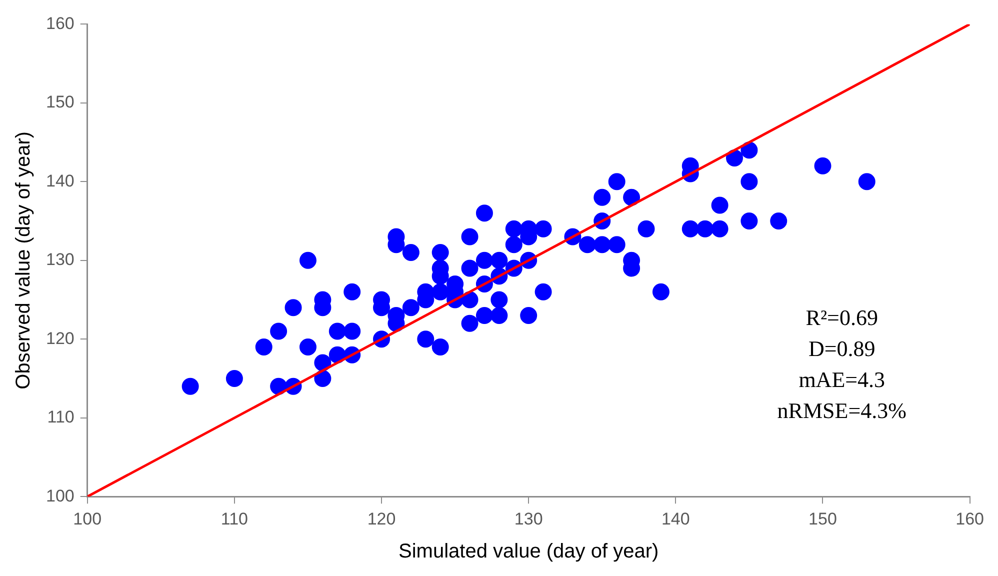  What do you see at coordinates (970, 518) in the screenshot?
I see `x-tick-label: 160` at bounding box center [970, 518].